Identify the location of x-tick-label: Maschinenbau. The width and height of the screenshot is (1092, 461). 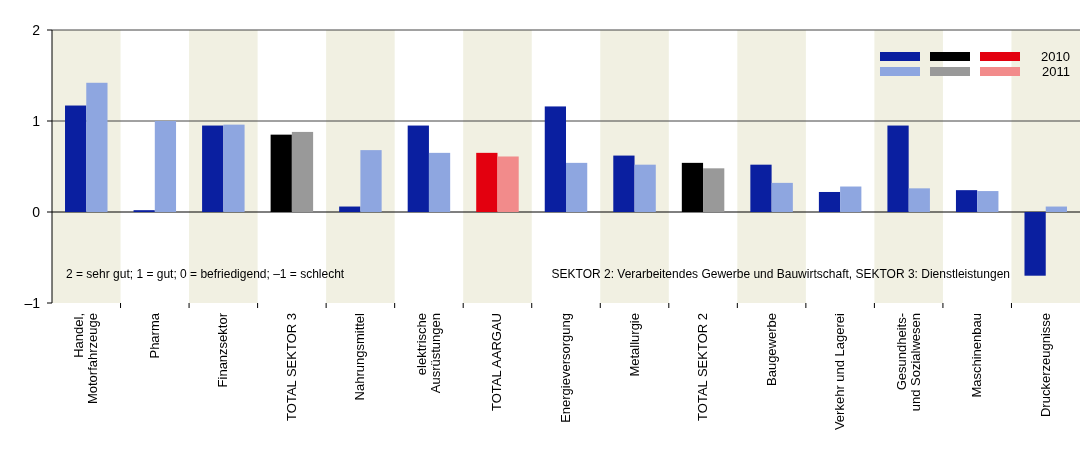
(977, 355).